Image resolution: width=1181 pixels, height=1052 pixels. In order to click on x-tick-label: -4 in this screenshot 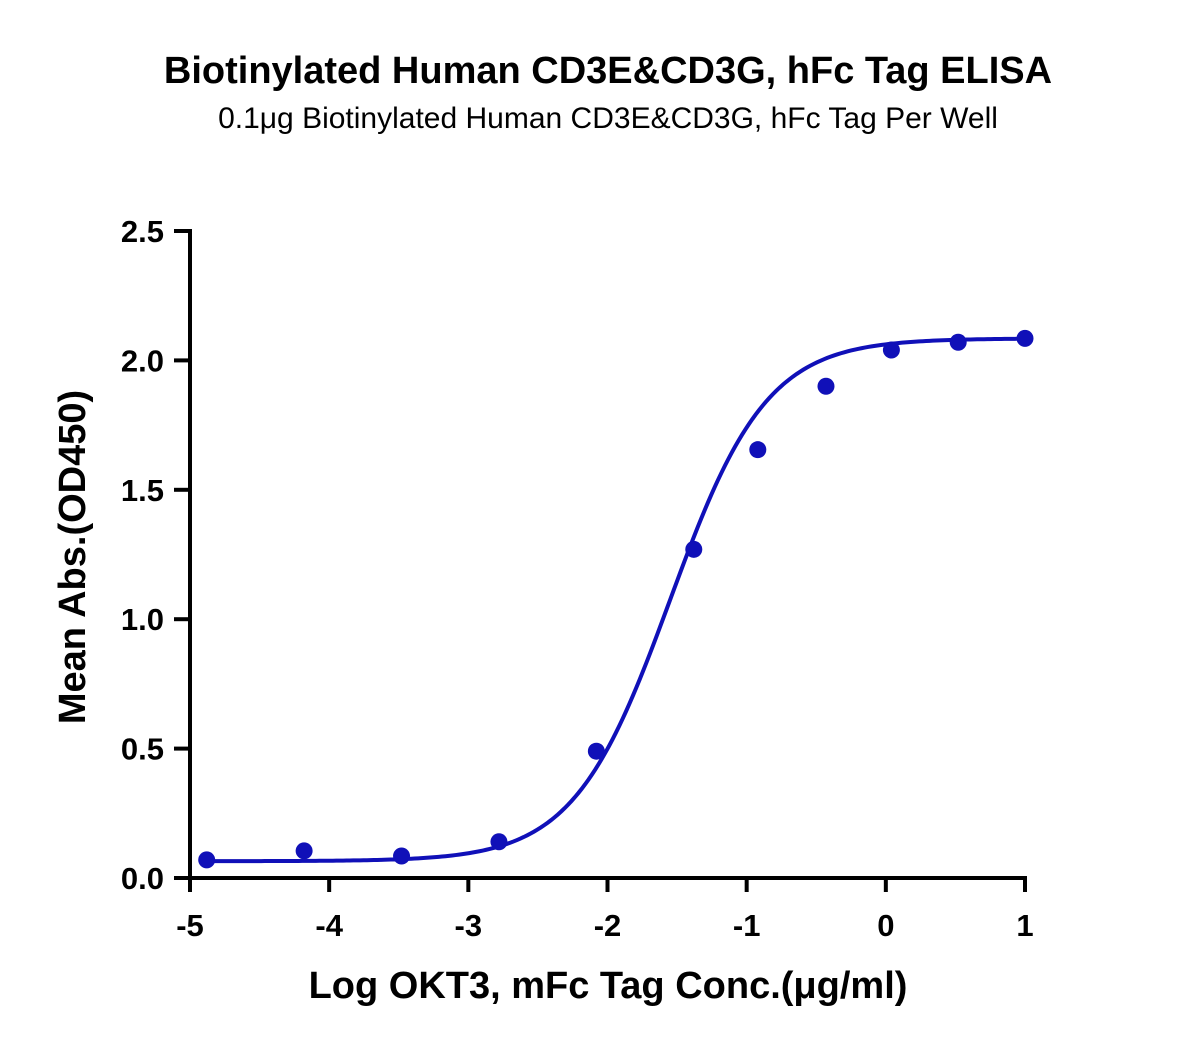, I will do `click(329, 925)`.